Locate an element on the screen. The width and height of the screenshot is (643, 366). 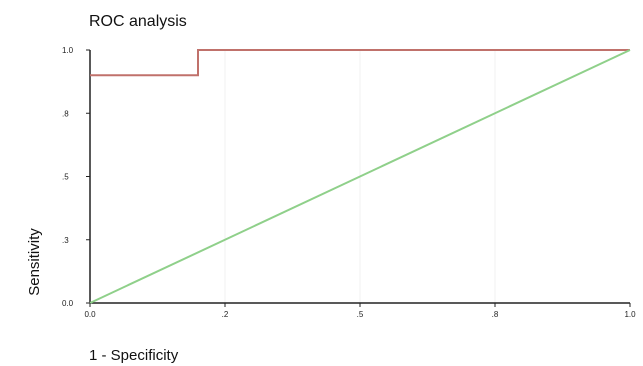
y-tick-label: 0.0 is located at coordinates (68, 303).